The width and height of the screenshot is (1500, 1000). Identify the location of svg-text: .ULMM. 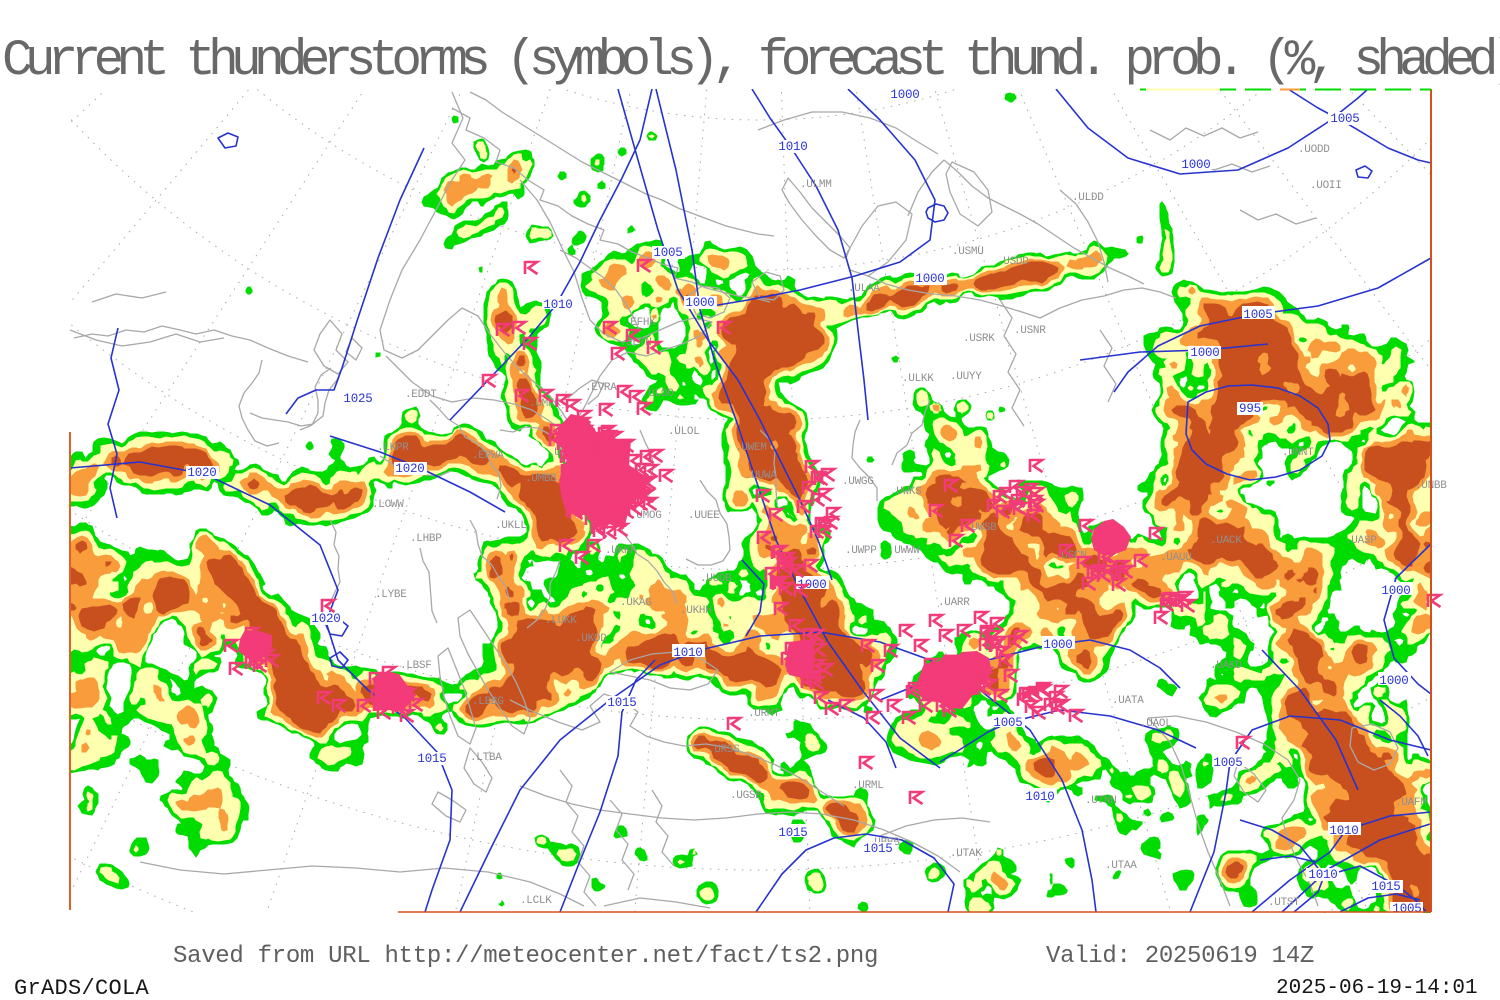
(816, 185).